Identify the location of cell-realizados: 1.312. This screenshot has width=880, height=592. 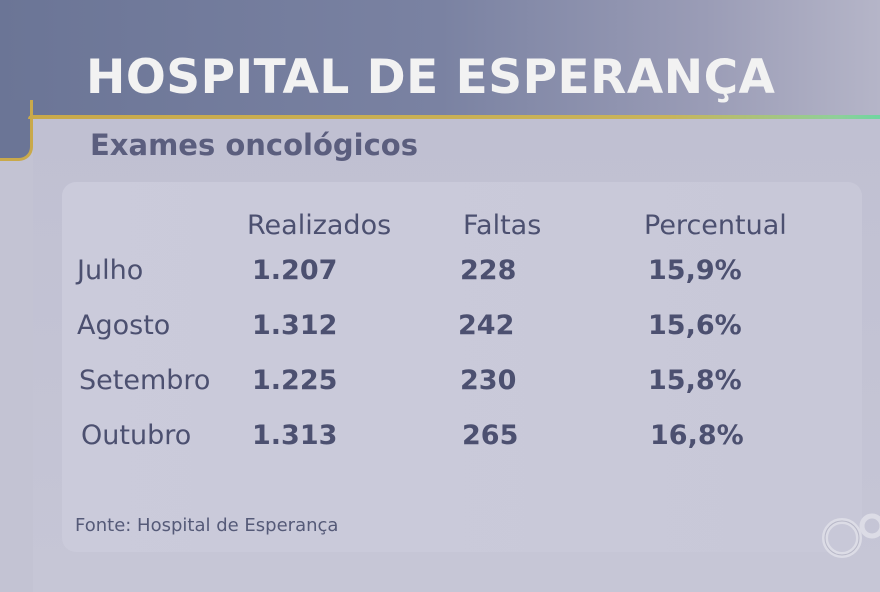
(295, 325).